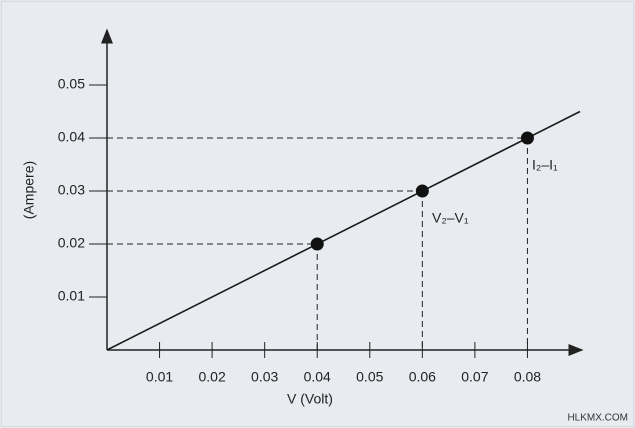 The width and height of the screenshot is (635, 428). What do you see at coordinates (71, 137) in the screenshot?
I see `y-tick-label: 0.04` at bounding box center [71, 137].